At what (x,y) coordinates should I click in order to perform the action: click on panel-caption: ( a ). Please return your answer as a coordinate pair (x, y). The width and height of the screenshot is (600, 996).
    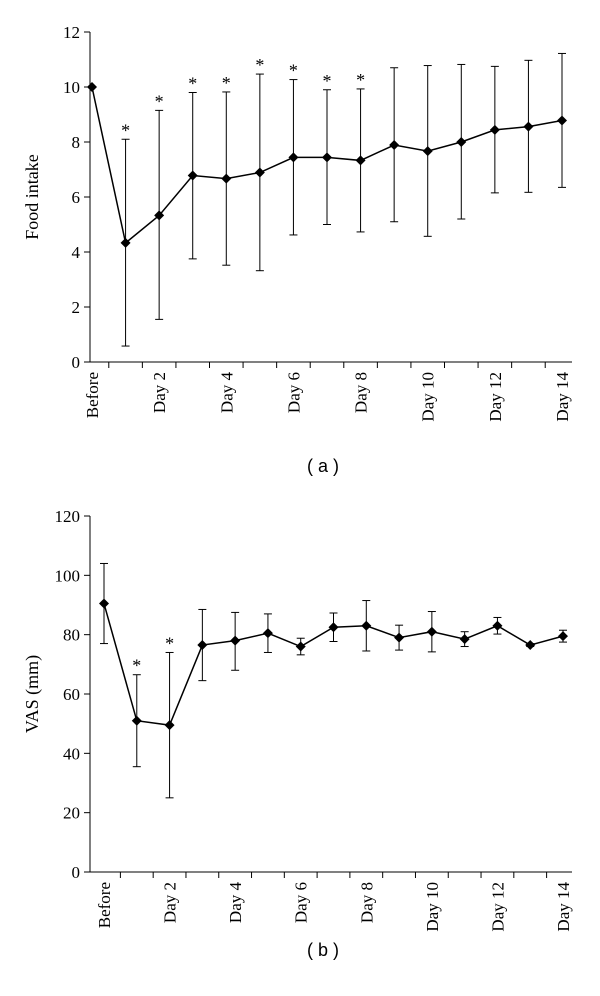
    Looking at the image, I should click on (323, 466).